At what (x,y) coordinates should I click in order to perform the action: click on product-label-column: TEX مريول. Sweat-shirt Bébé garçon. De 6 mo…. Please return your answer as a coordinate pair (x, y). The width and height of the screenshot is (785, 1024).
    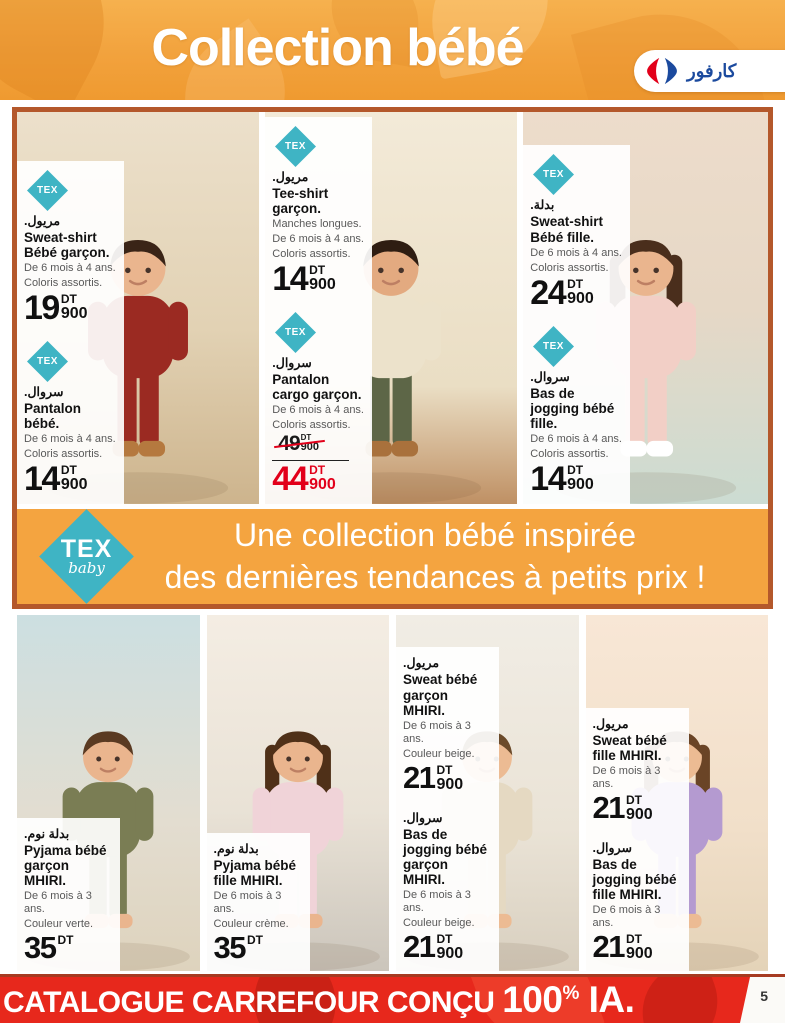
    Looking at the image, I should click on (70, 332).